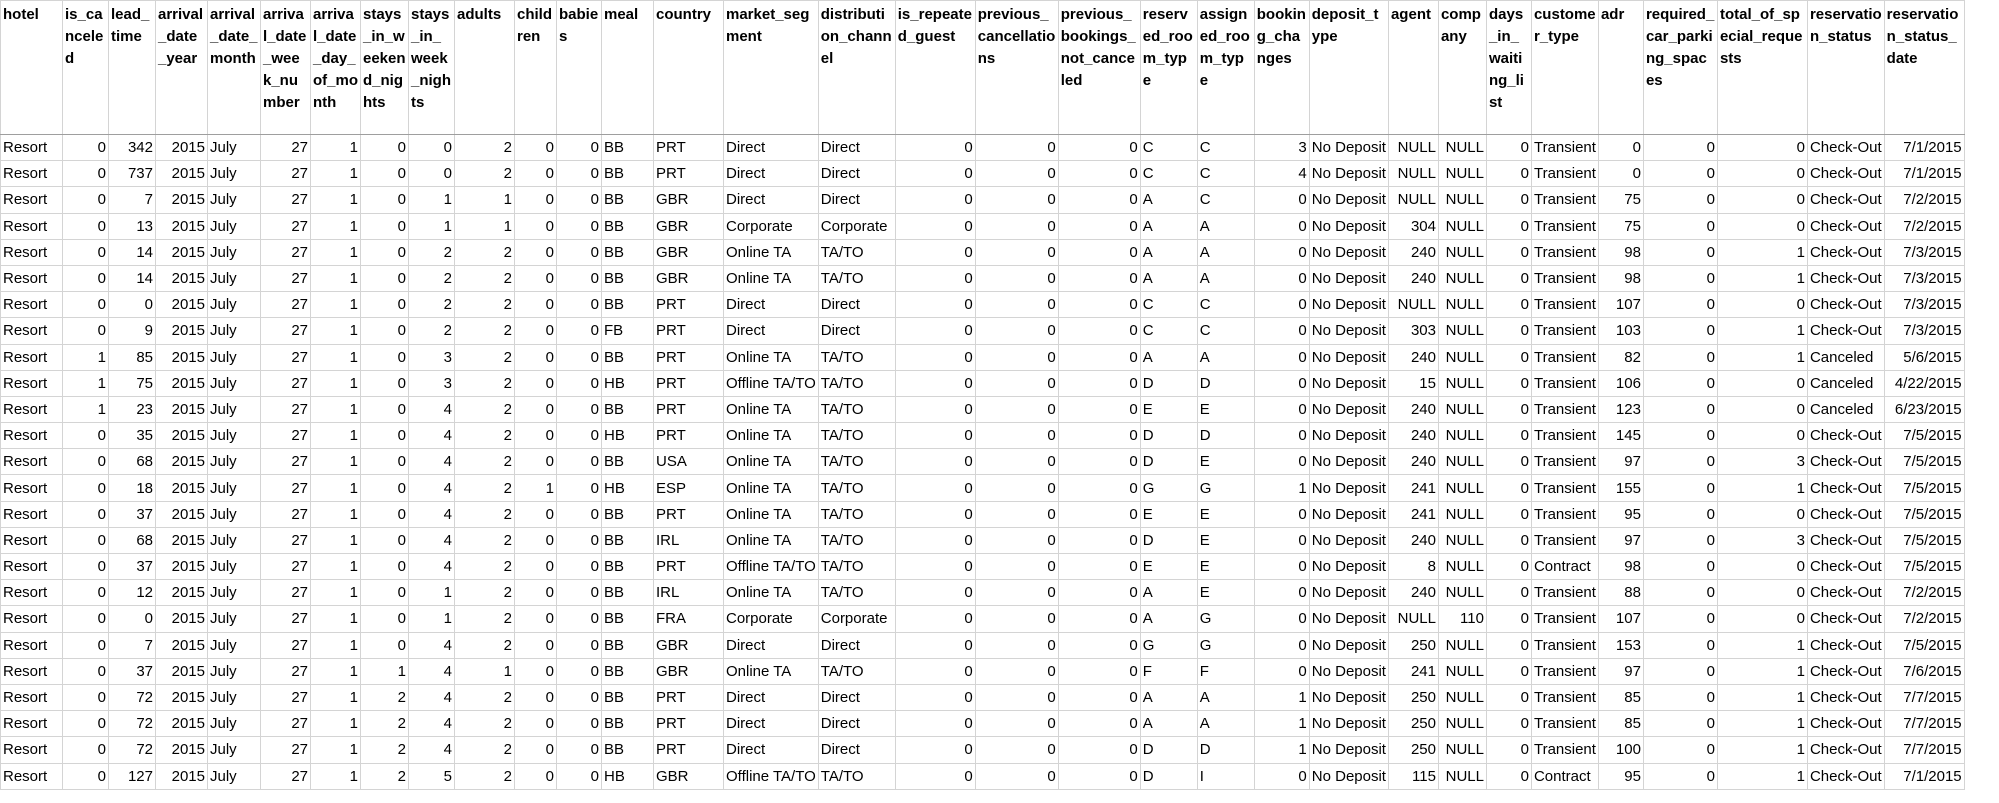 The image size is (1999, 803). Describe the element at coordinates (132, 776) in the screenshot. I see `table-cell: 127` at that location.